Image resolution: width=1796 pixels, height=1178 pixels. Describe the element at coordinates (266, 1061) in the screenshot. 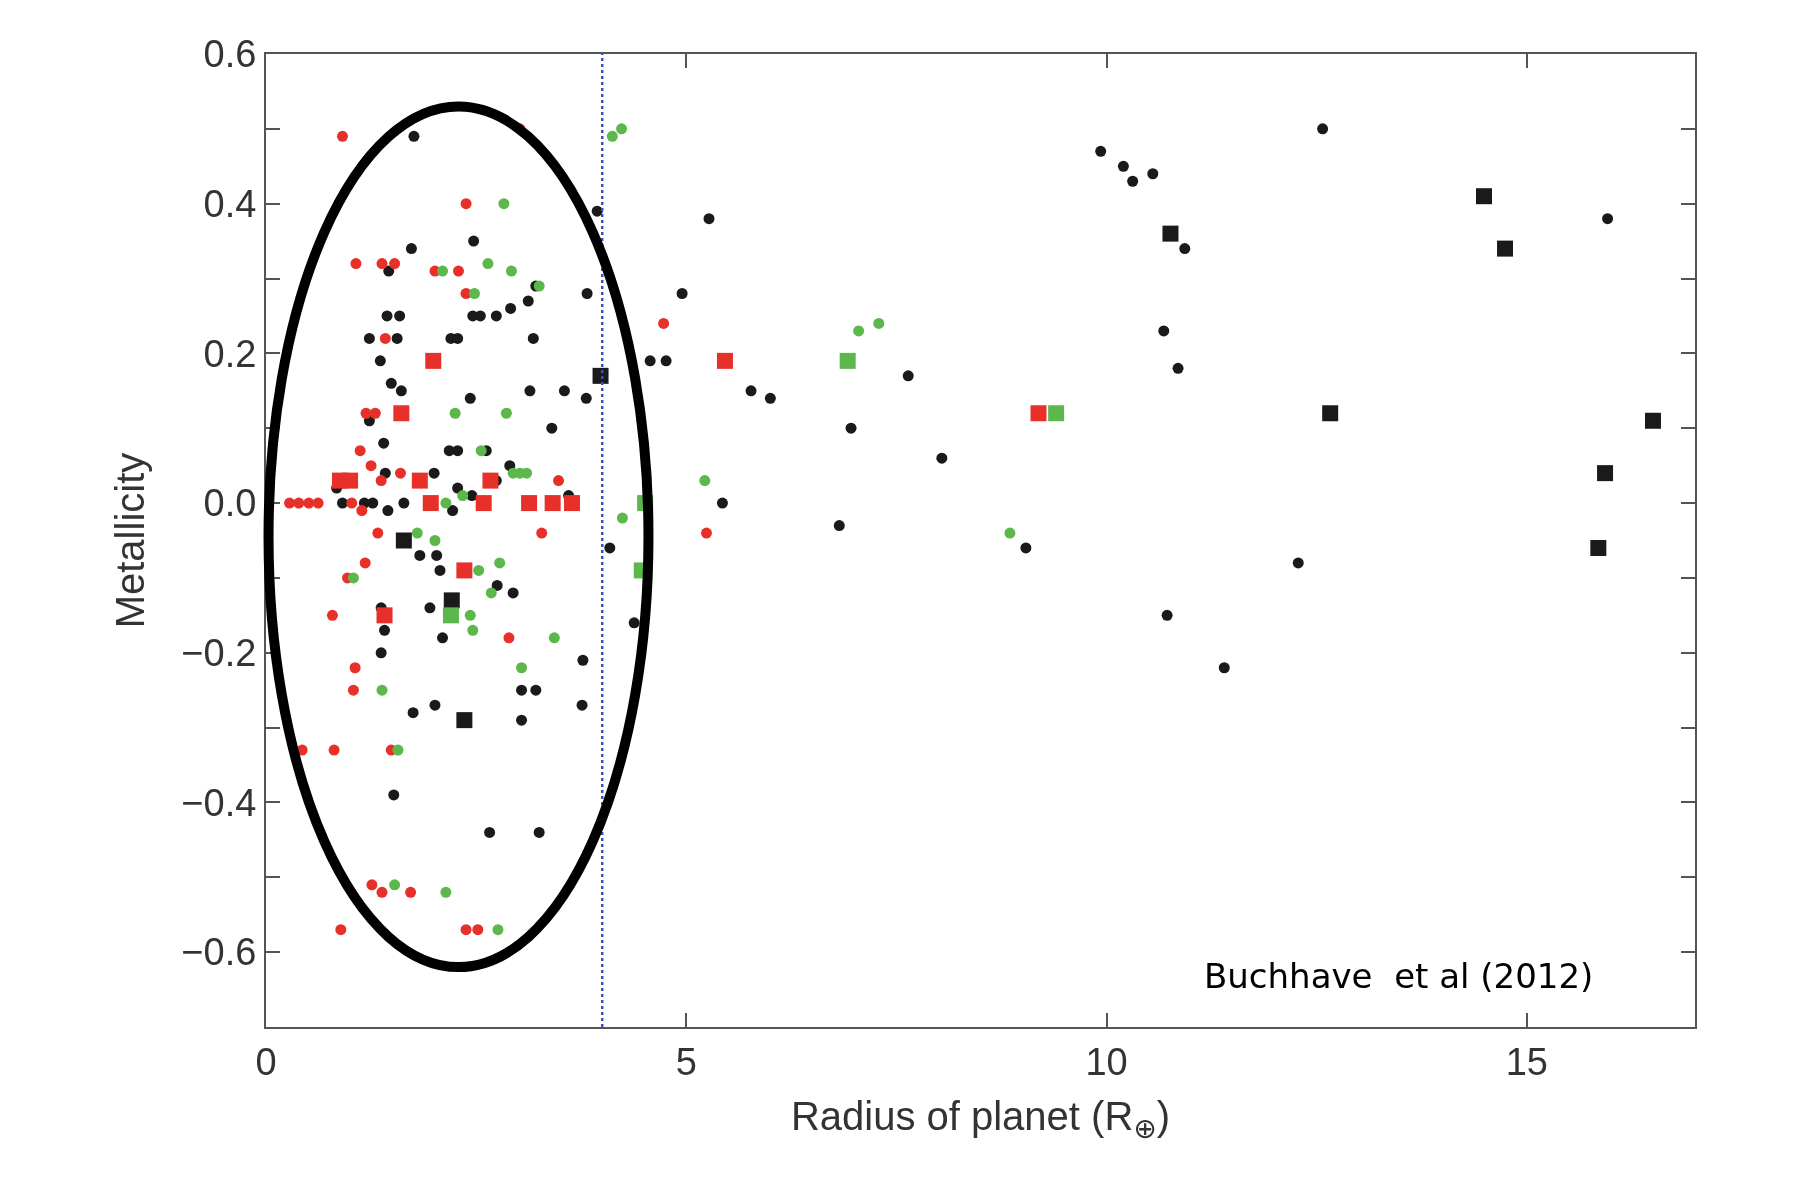

I see `x-tick-label: 0` at that location.